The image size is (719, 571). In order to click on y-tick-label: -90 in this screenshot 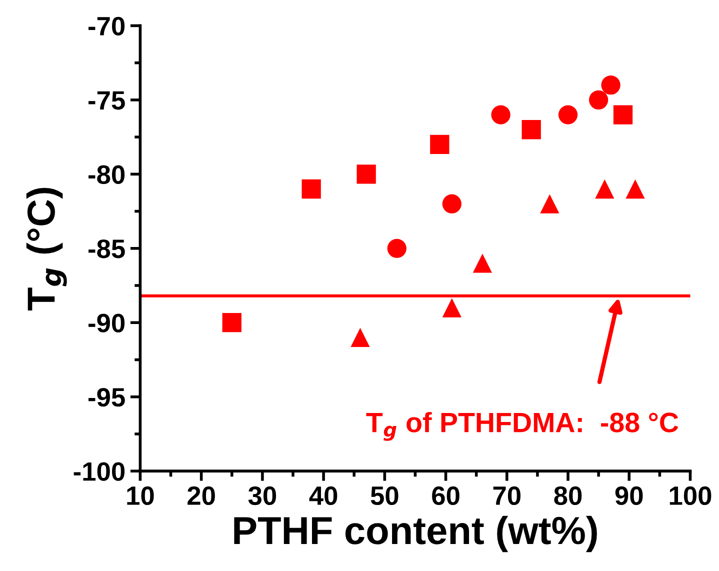, I will do `click(106, 323)`.